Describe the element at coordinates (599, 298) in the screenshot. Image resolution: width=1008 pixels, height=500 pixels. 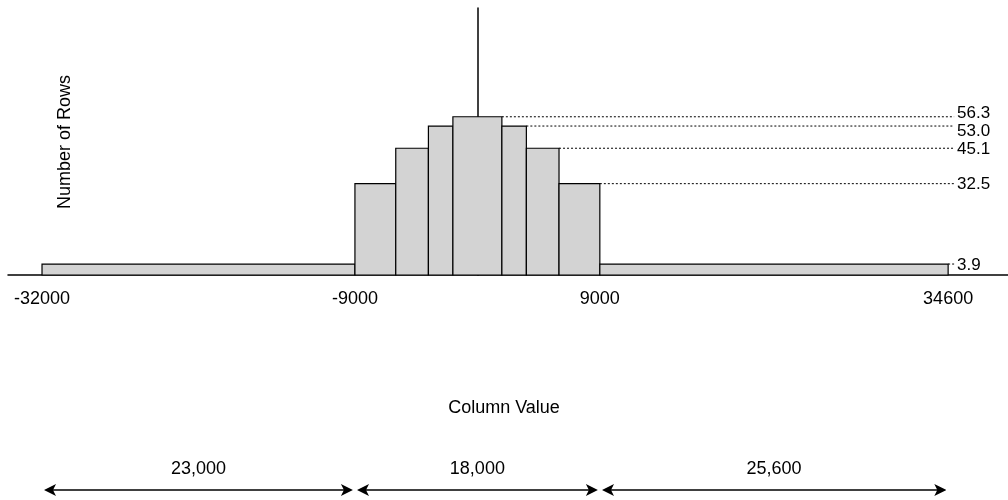
I see `x-tick-label: 9000` at that location.